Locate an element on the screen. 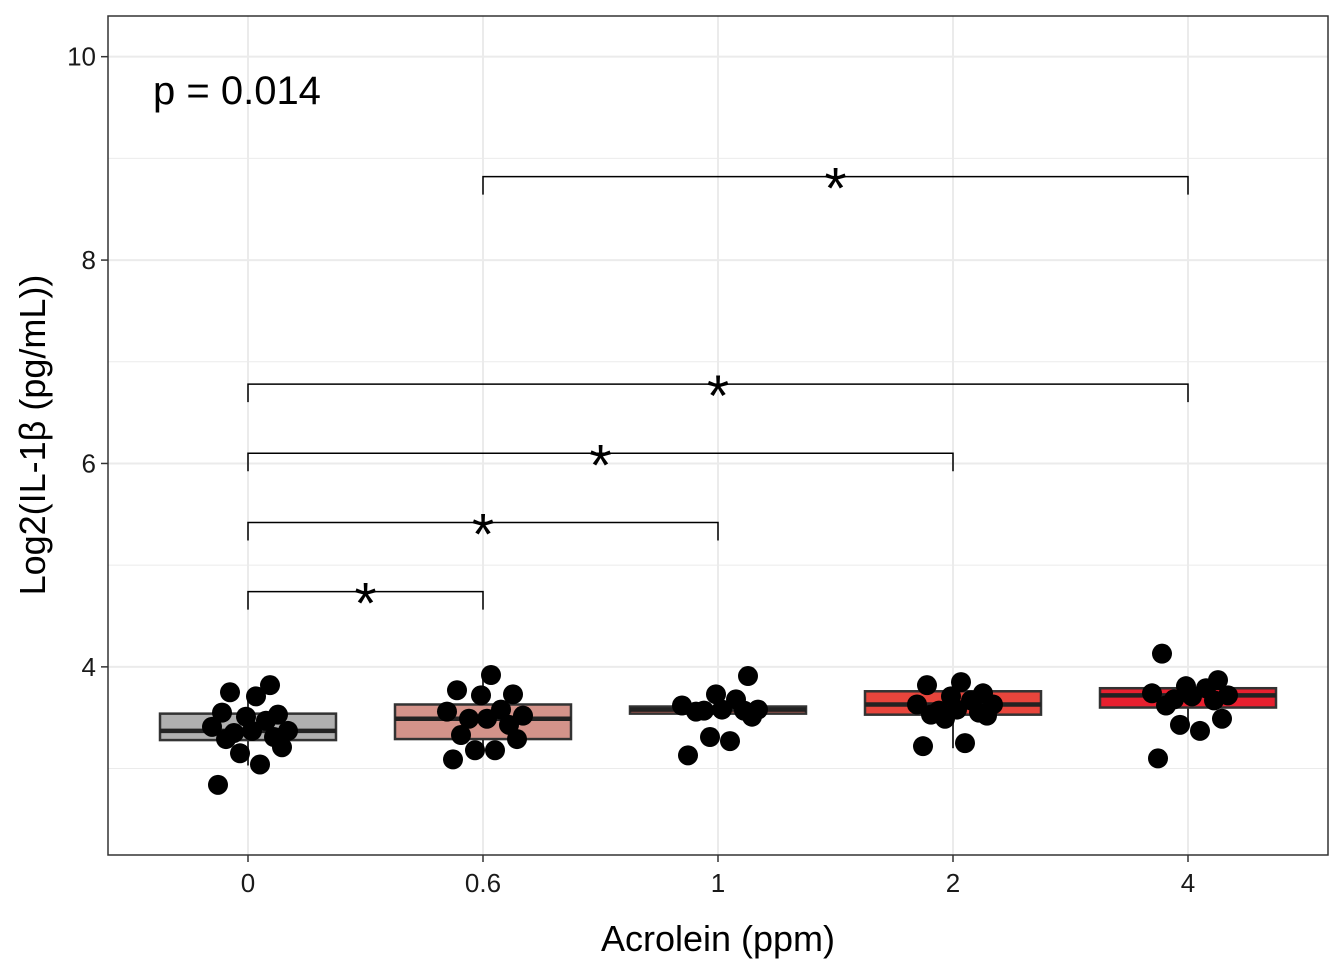 The image size is (1344, 960). x-tick-label: 0 is located at coordinates (248, 883).